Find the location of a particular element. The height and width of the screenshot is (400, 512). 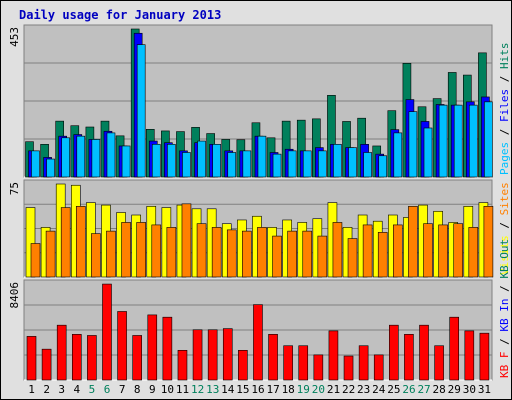

x-tick-label-day-27: 27 is located at coordinates (423, 389).